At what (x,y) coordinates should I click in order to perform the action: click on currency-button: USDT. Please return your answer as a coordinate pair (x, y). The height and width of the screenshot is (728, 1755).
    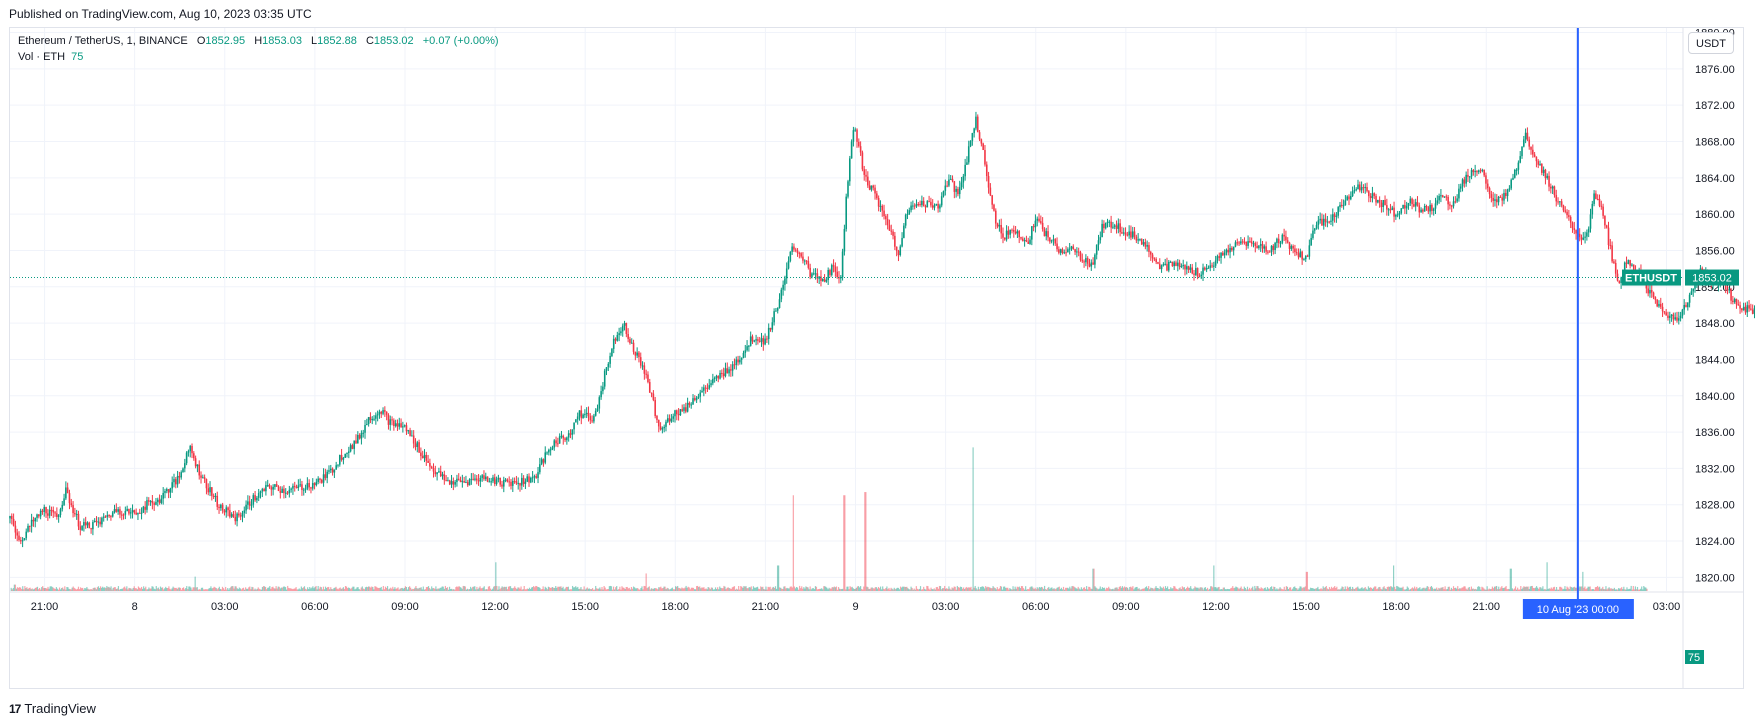
    Looking at the image, I should click on (1711, 43).